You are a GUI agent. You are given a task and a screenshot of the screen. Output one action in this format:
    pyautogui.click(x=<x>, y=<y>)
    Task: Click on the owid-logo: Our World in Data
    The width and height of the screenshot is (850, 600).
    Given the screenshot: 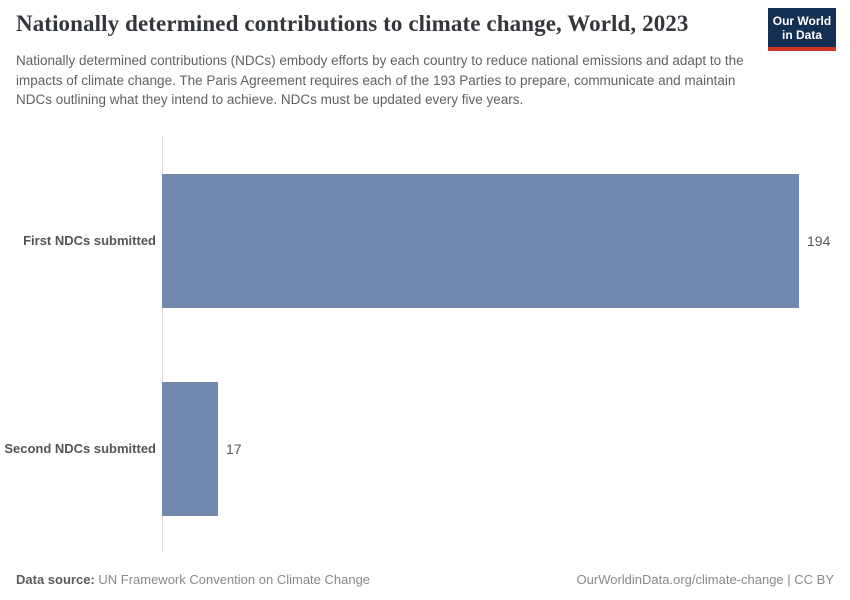 What is the action you would take?
    pyautogui.click(x=802, y=29)
    